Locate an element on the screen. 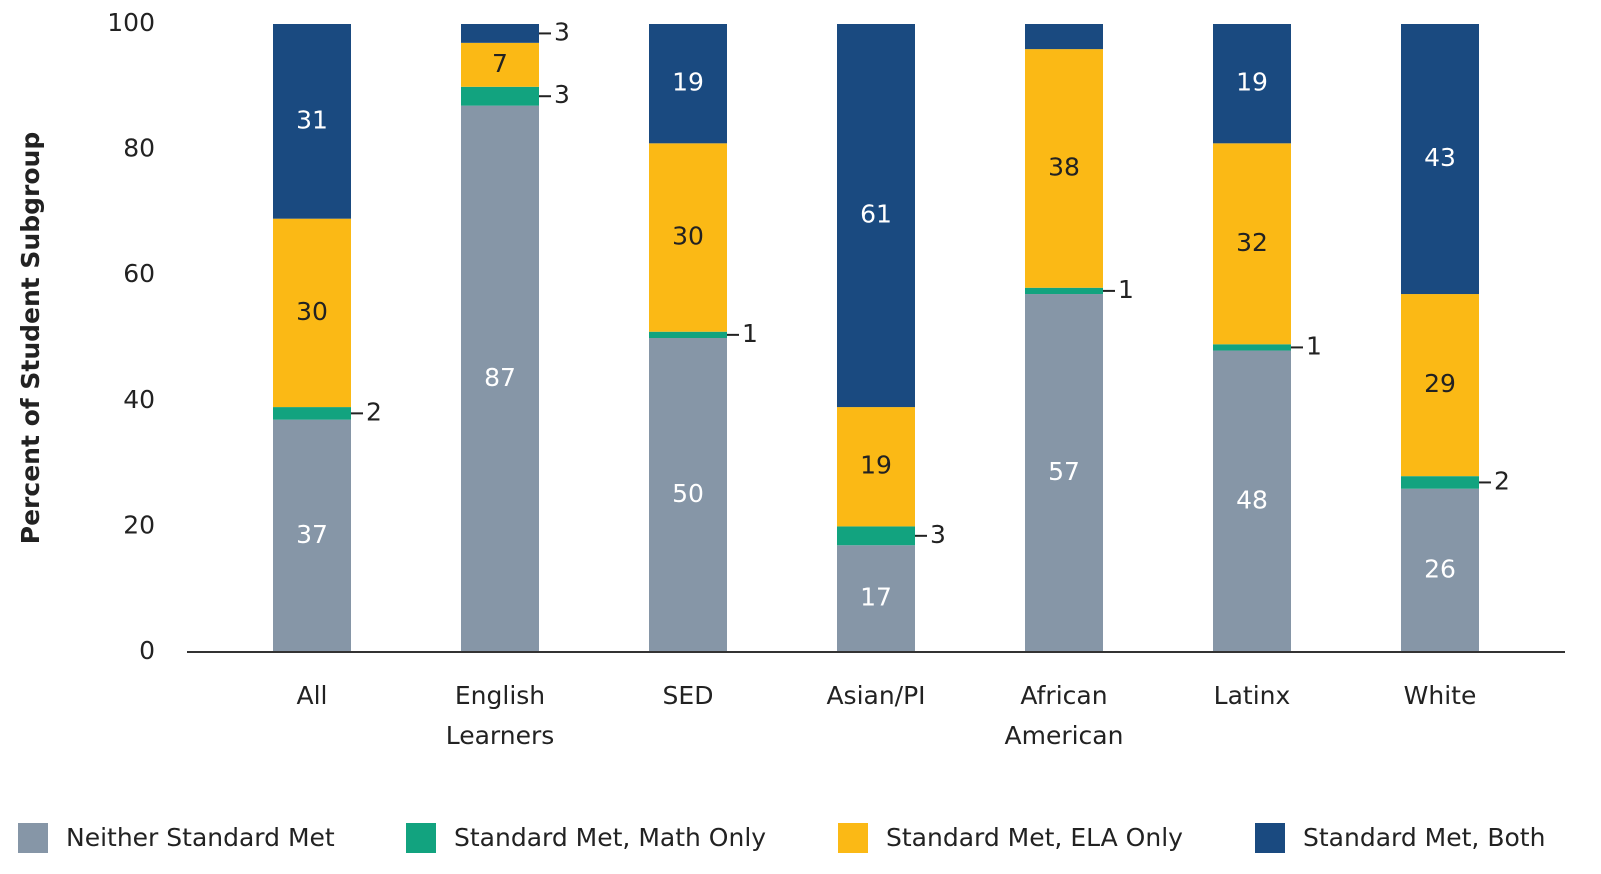 Image resolution: width=1601 pixels, height=874 pixels. data-label: 17 is located at coordinates (876, 597).